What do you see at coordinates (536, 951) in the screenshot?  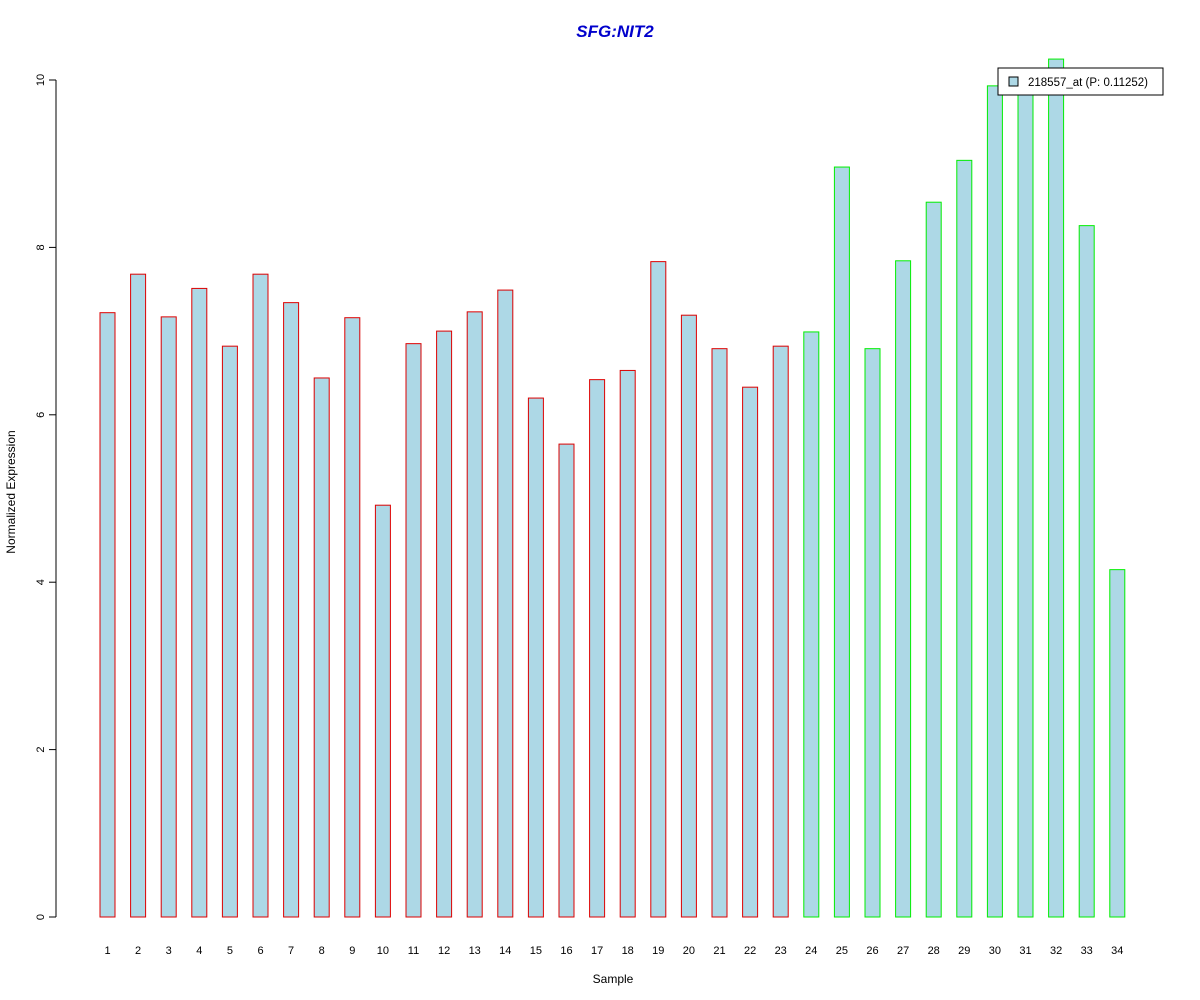 I see `x-tick-label: 15` at bounding box center [536, 951].